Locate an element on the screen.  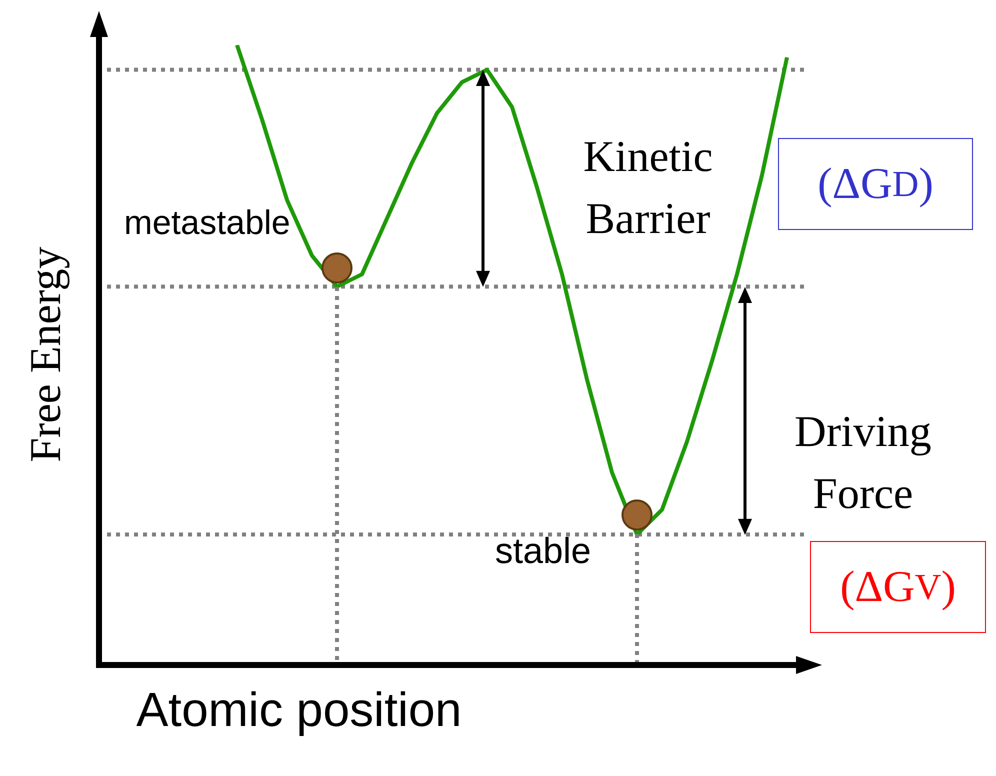
annotation: Kinetic Barrier is located at coordinates (648, 188).